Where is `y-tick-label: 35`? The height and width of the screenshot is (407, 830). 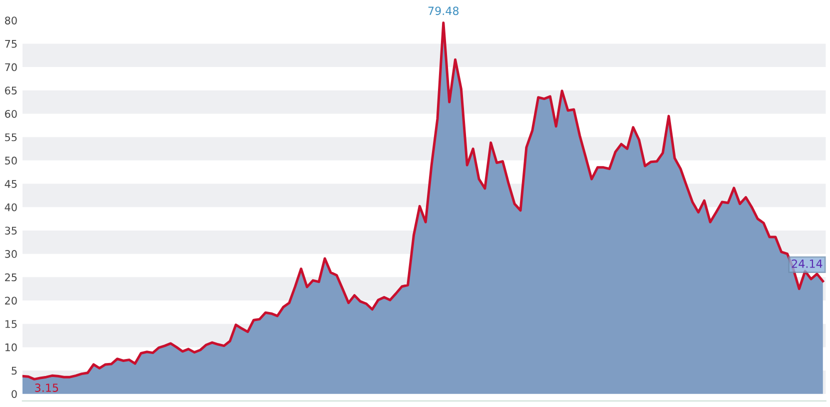 y-tick-label: 35 is located at coordinates (11, 230).